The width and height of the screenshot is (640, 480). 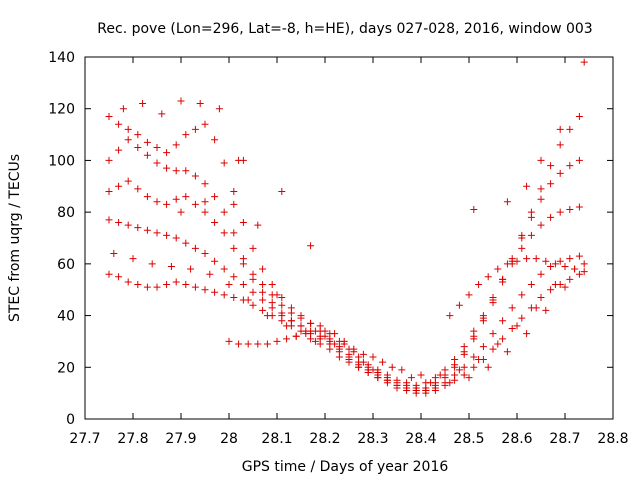 I want to click on y-tick-label: 0, so click(x=70, y=420).